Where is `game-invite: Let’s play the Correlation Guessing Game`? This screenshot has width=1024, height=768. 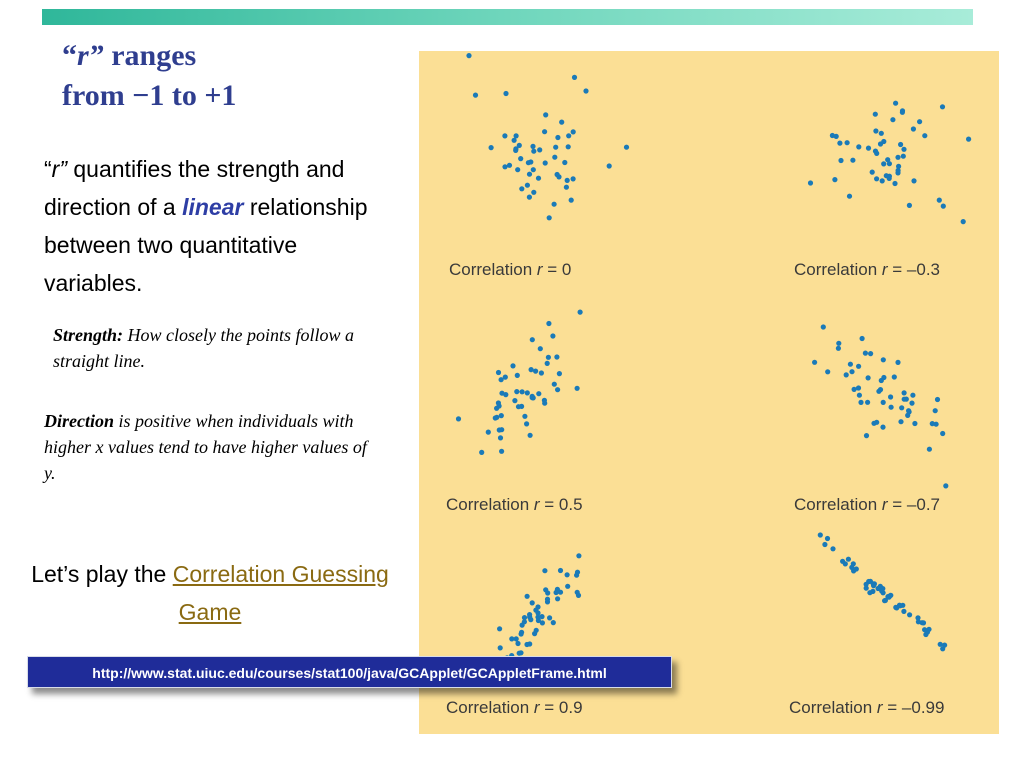 game-invite: Let’s play the Correlation Guessing Game is located at coordinates (210, 593).